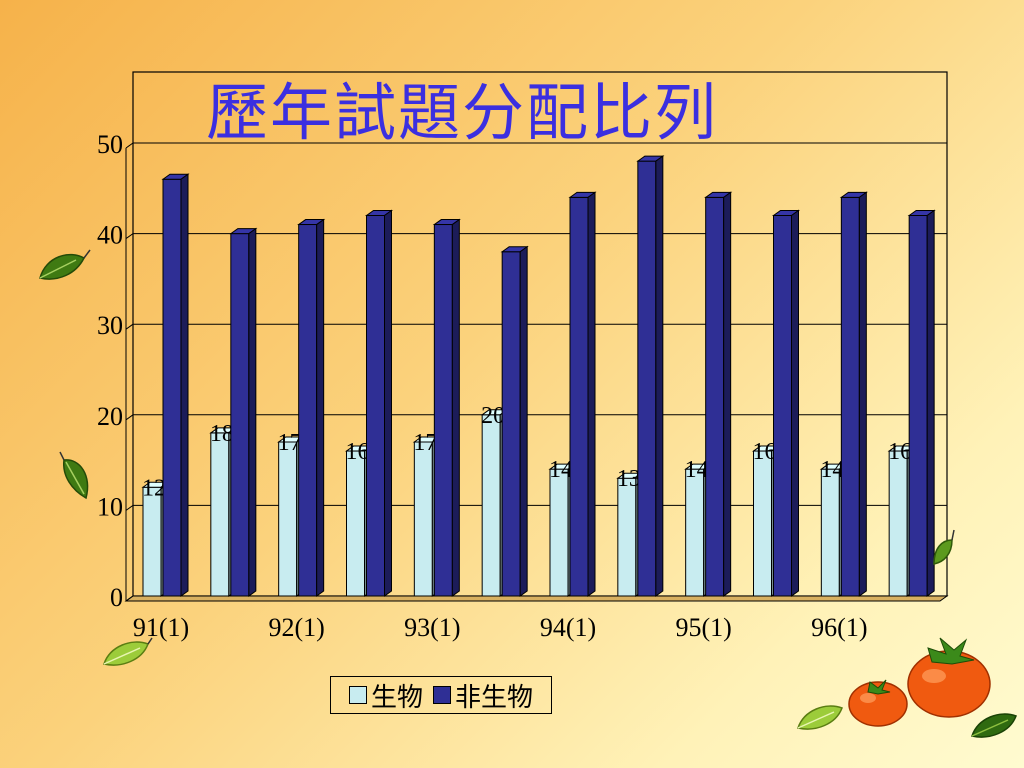 The image size is (1024, 768). Describe the element at coordinates (222, 434) in the screenshot. I see `data-label: 18` at that location.